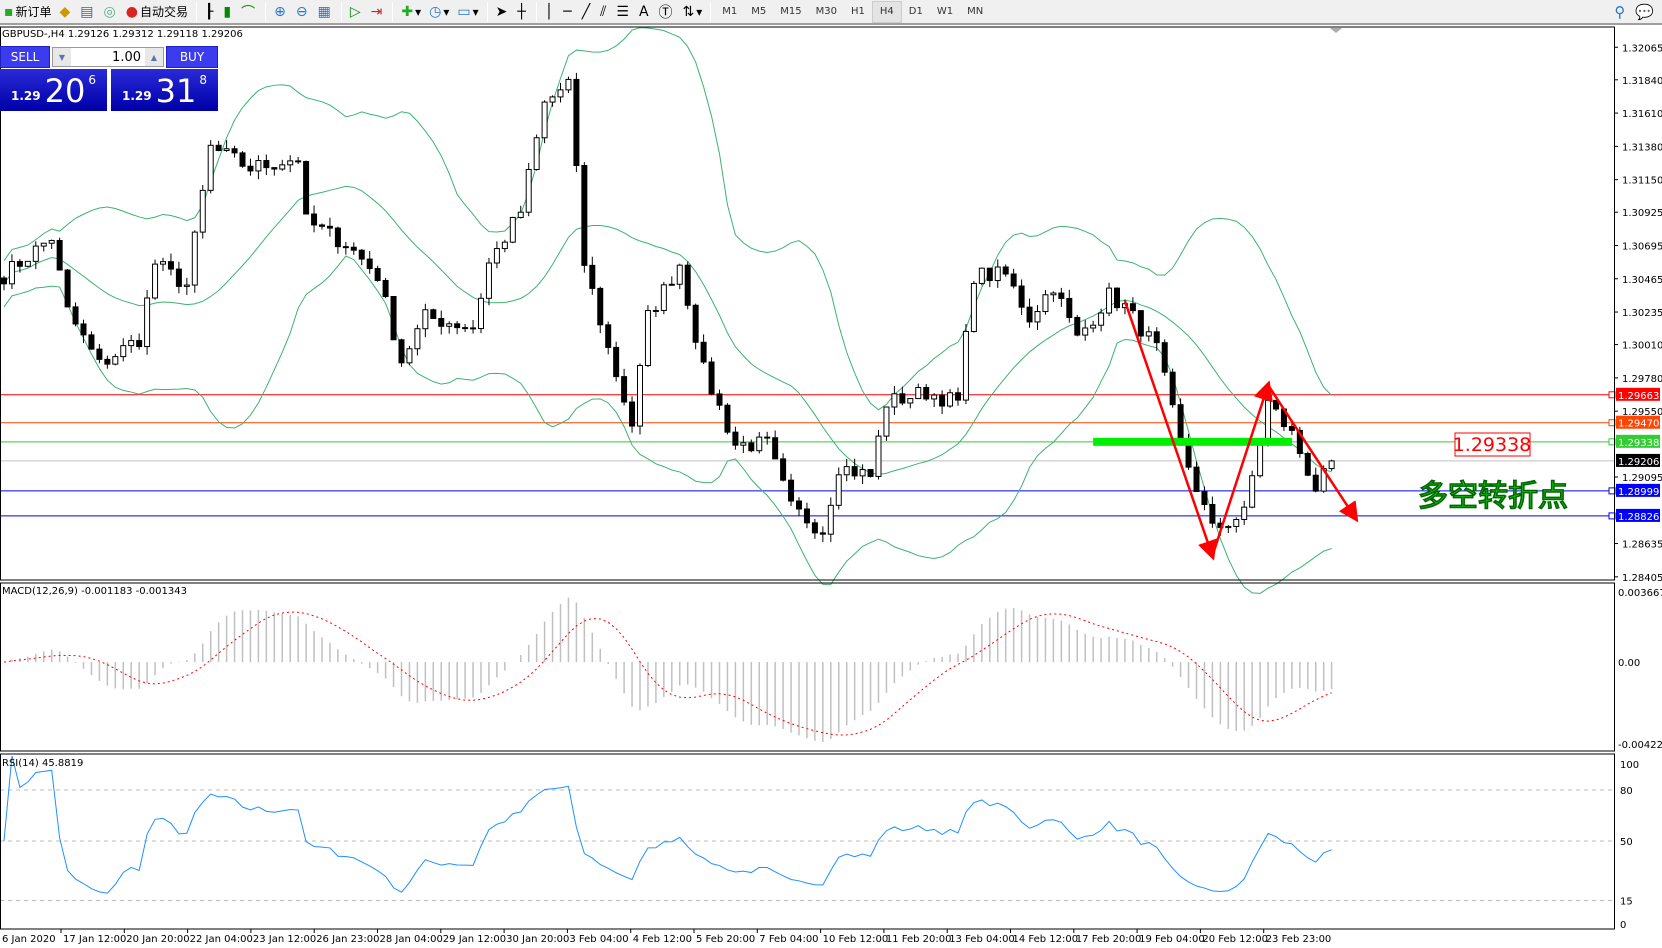  I want to click on fibonacci-fan-button: ⫽, so click(604, 12).